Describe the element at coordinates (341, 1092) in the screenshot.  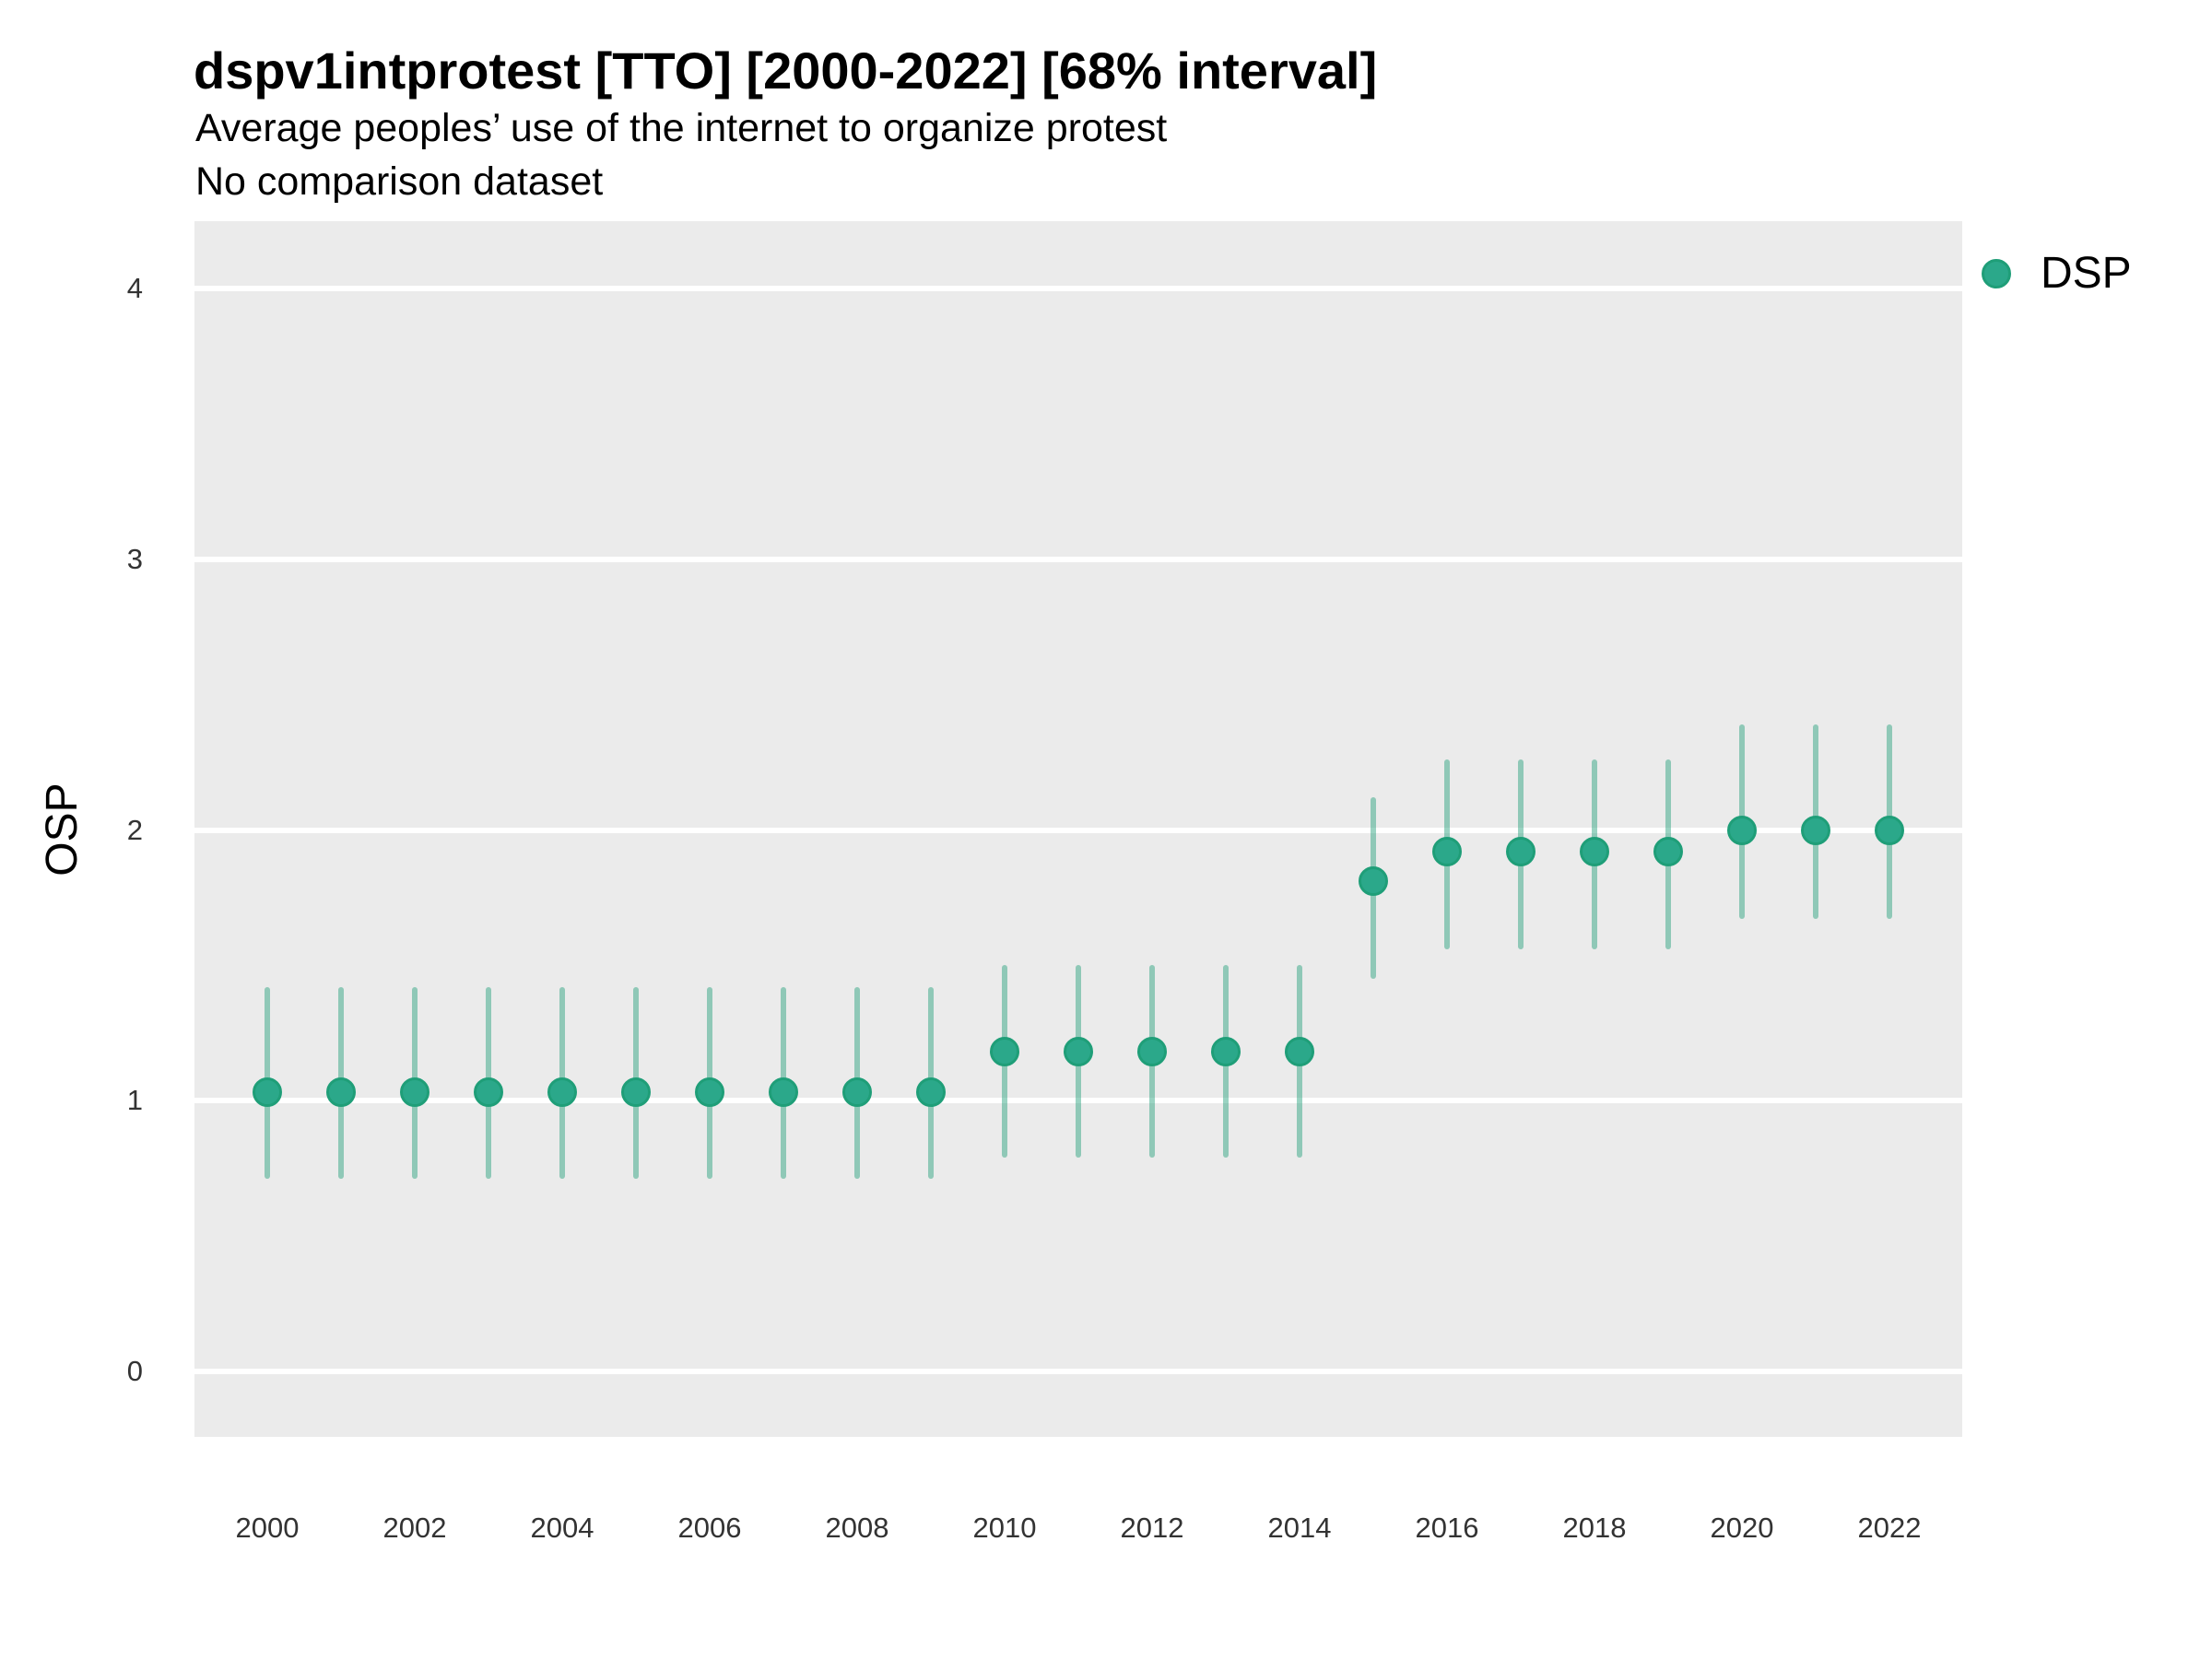
I see `data-point-2001` at that location.